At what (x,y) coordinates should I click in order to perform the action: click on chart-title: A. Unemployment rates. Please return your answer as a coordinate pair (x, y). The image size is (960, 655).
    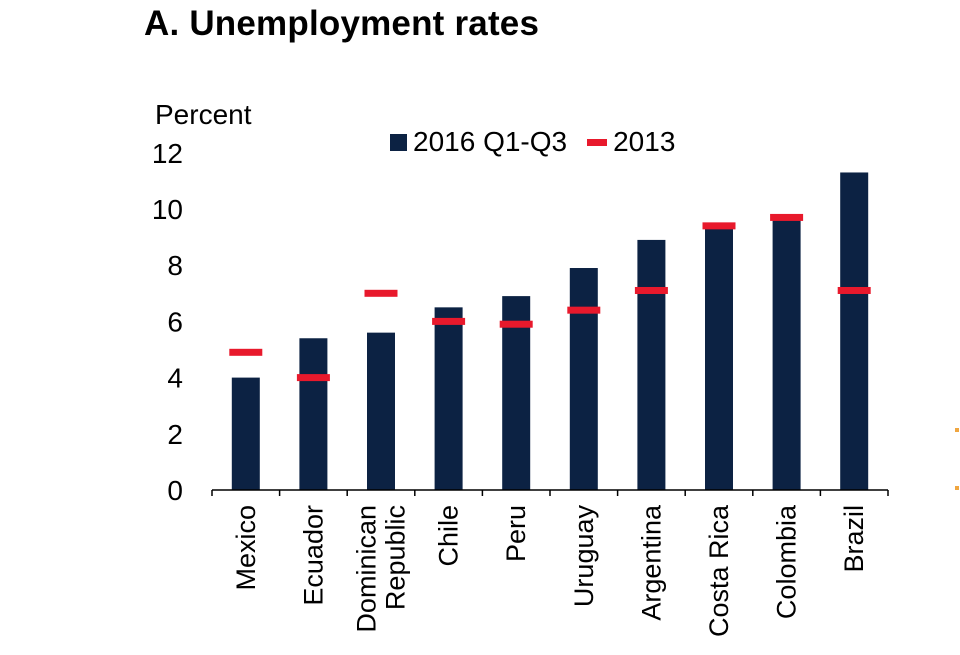
    Looking at the image, I should click on (342, 23).